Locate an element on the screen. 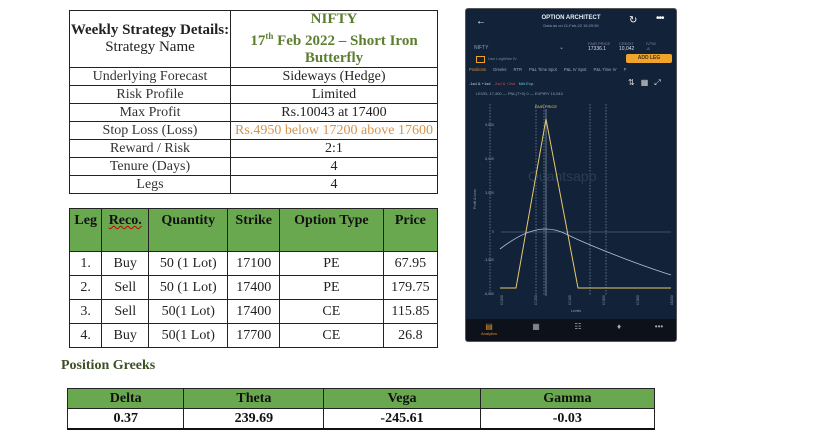  table-row: 4. Buy 50(1 Lot) 17700 CE 26.8 is located at coordinates (253, 335).